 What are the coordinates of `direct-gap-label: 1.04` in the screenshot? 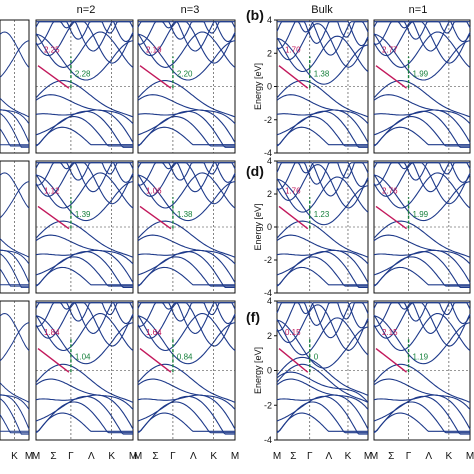 It's located at (83, 357).